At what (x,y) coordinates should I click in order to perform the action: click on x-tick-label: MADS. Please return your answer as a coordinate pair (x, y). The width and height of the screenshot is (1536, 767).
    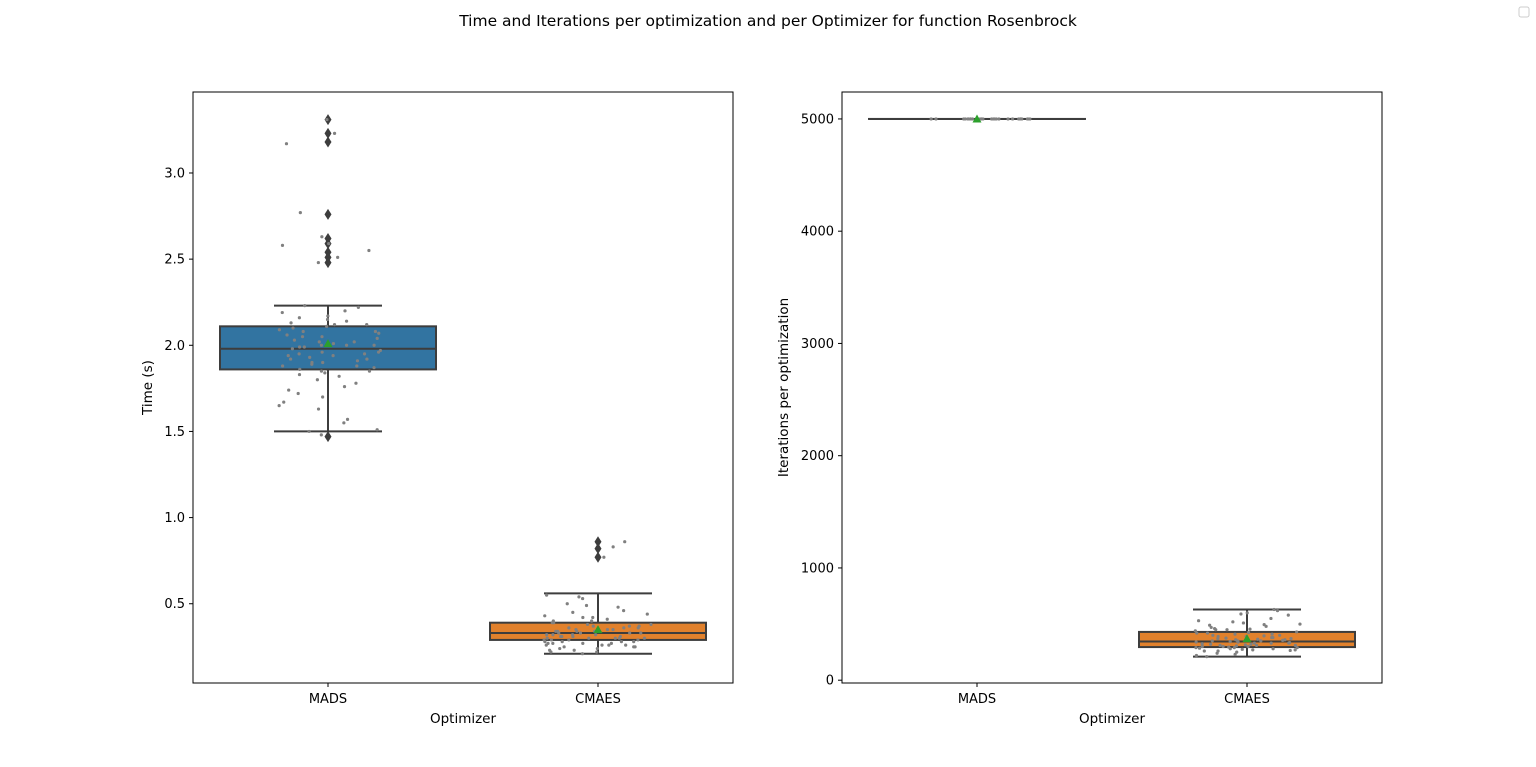
    Looking at the image, I should click on (977, 699).